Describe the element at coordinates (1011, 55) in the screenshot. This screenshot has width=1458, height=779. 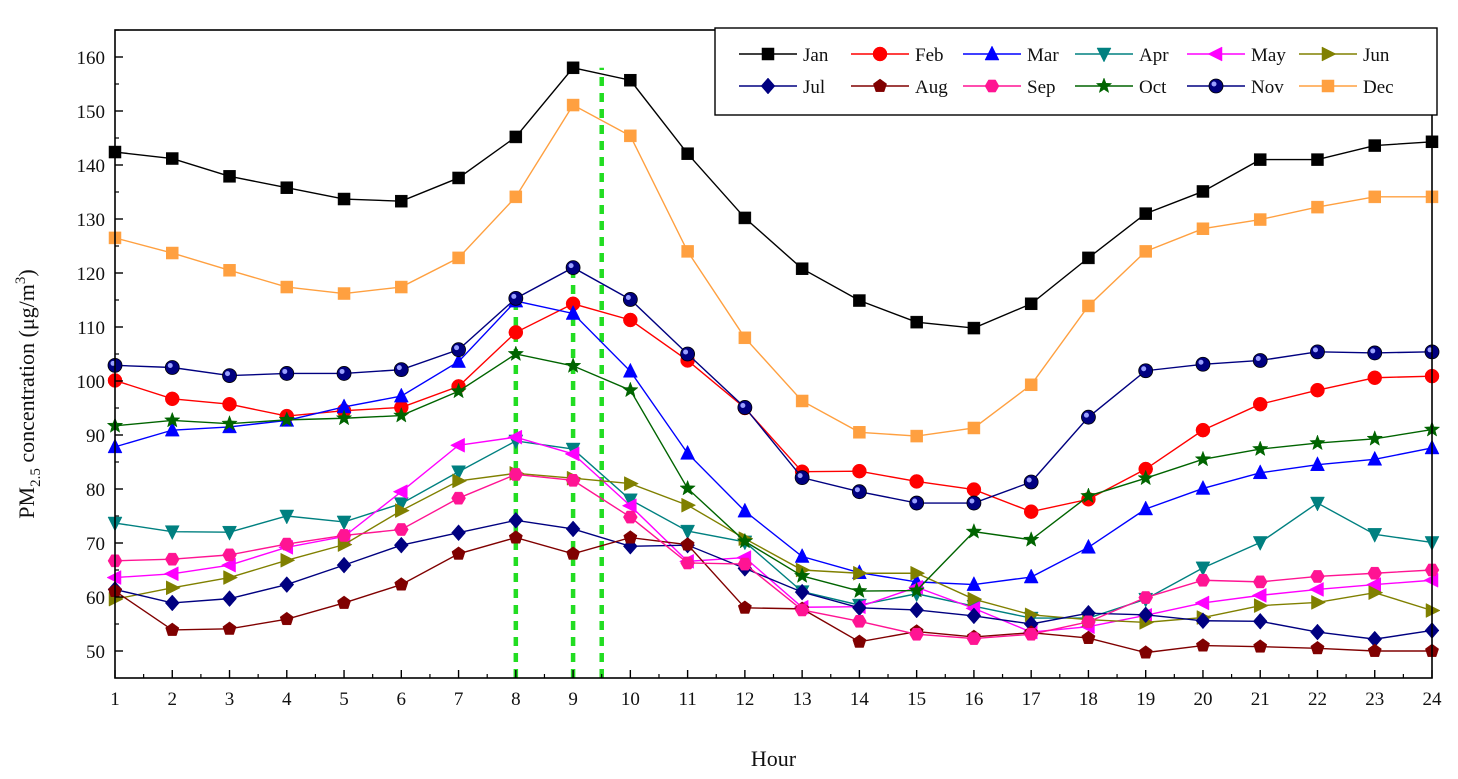
I see `legend-item-mar: Mar` at that location.